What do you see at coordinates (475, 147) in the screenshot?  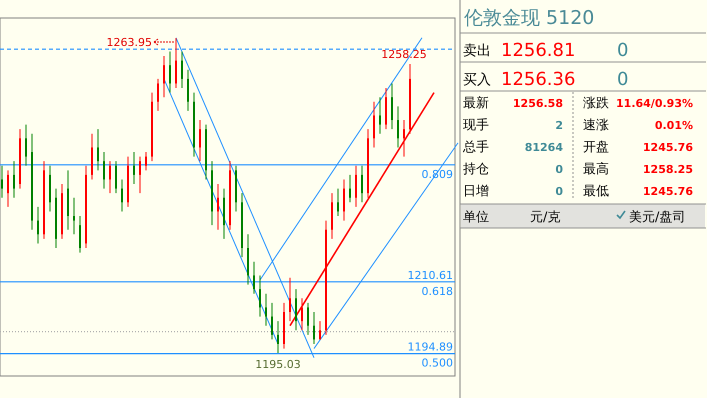 I see `text: 总手` at bounding box center [475, 147].